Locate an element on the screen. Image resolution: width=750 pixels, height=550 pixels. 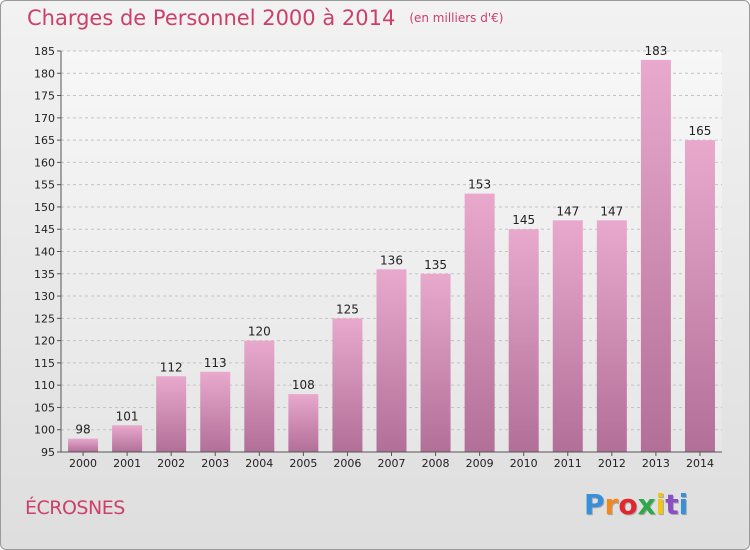
value-label-2012: 147 is located at coordinates (611, 211).